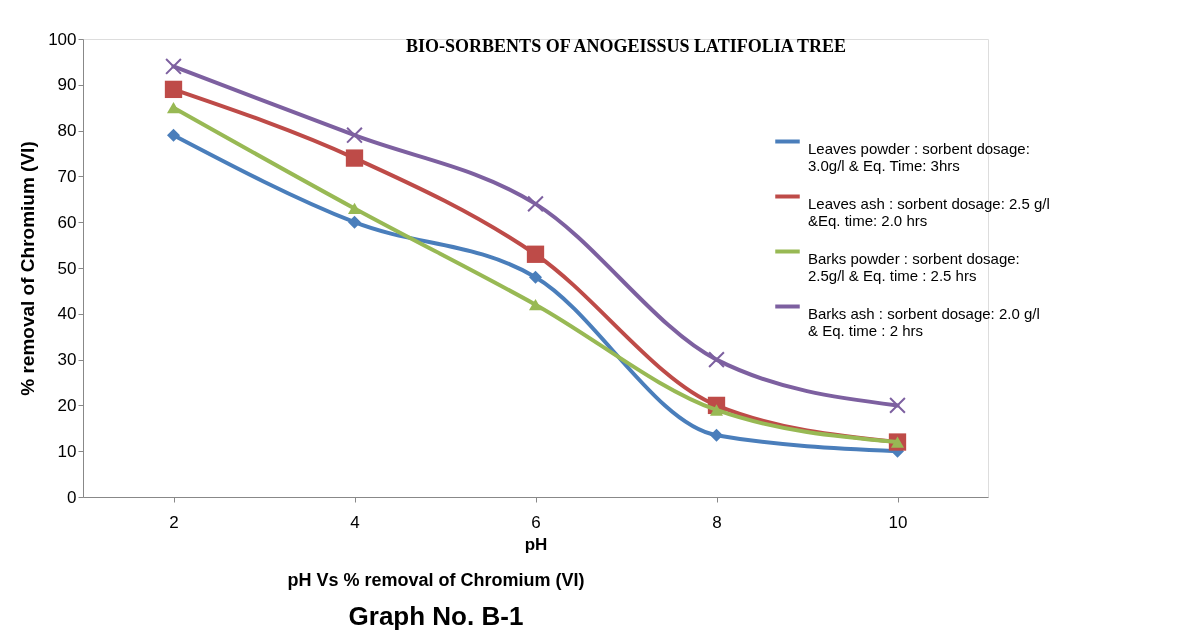  What do you see at coordinates (717, 522) in the screenshot?
I see `x-tick-label: 8` at bounding box center [717, 522].